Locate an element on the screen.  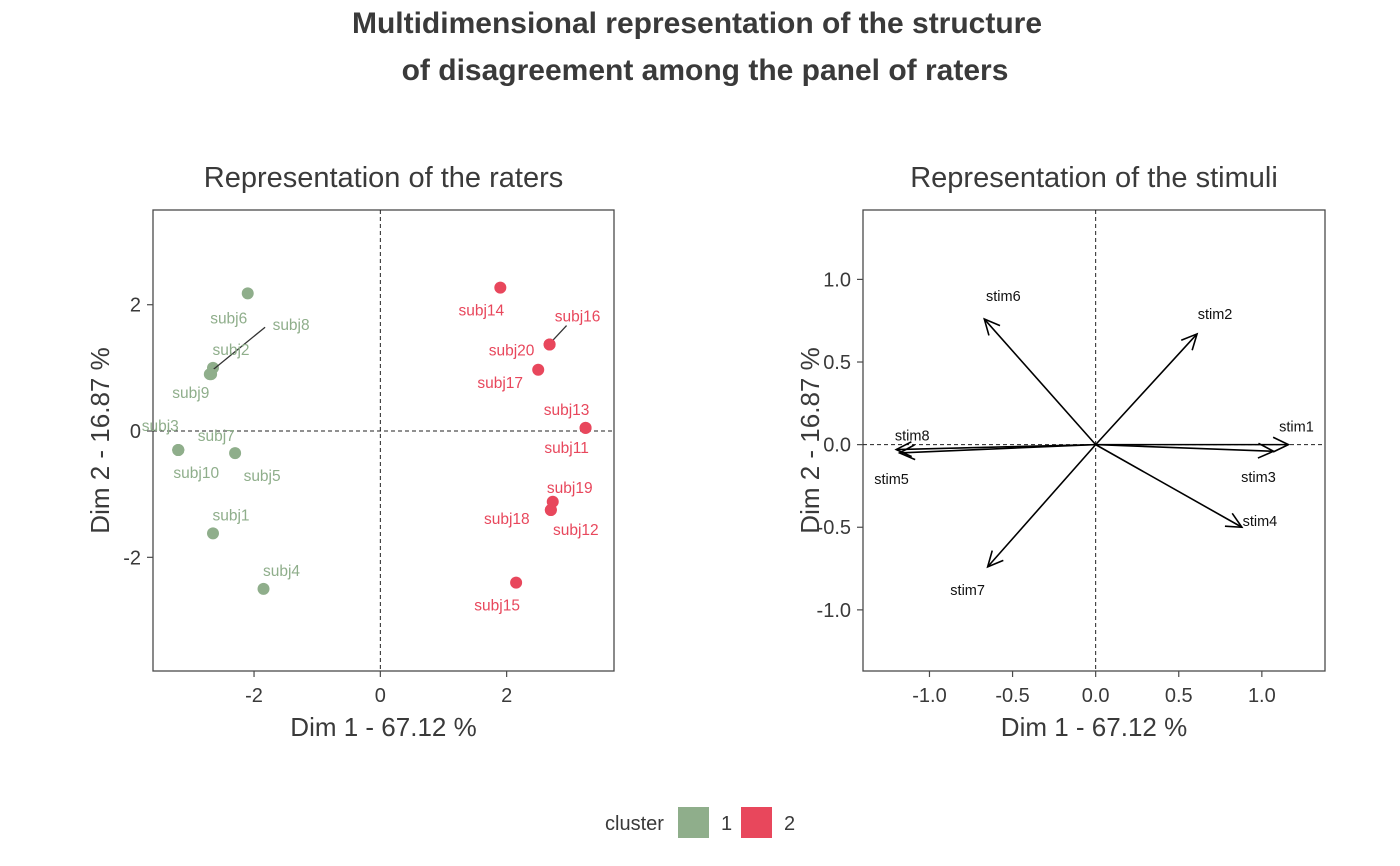
point-label-subj15: subj15 is located at coordinates (497, 606).